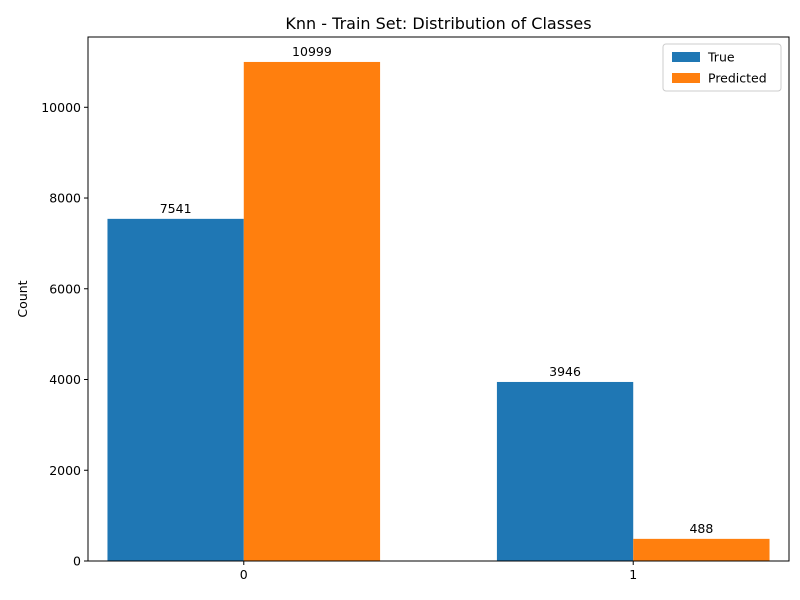  Describe the element at coordinates (61, 107) in the screenshot. I see `y-tick-label: 10000` at that location.